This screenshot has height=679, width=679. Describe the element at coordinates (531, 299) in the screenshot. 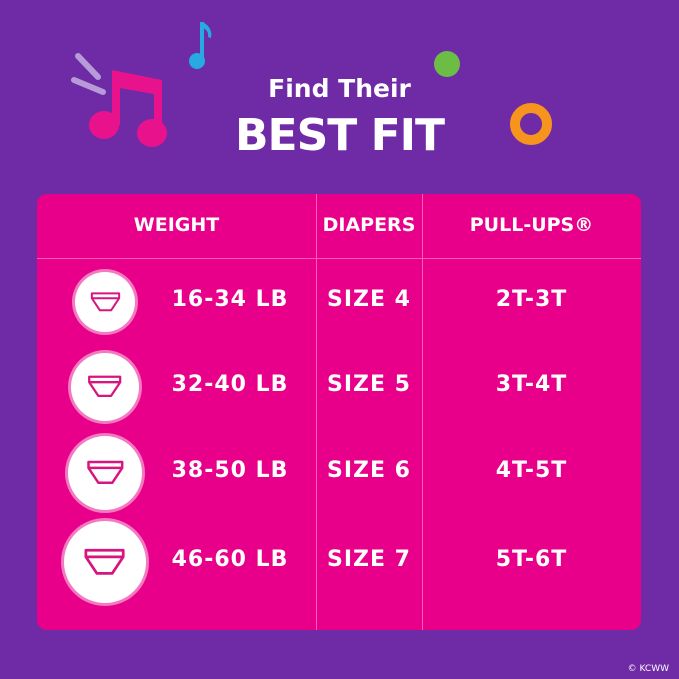

I see `pullups-size-cell: 2T-3T` at that location.